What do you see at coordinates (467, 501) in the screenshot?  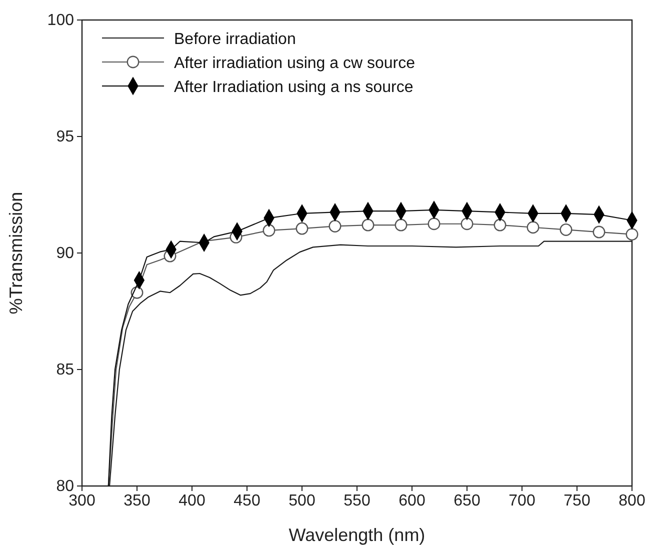 I see `x-tick-label: 650` at bounding box center [467, 501].